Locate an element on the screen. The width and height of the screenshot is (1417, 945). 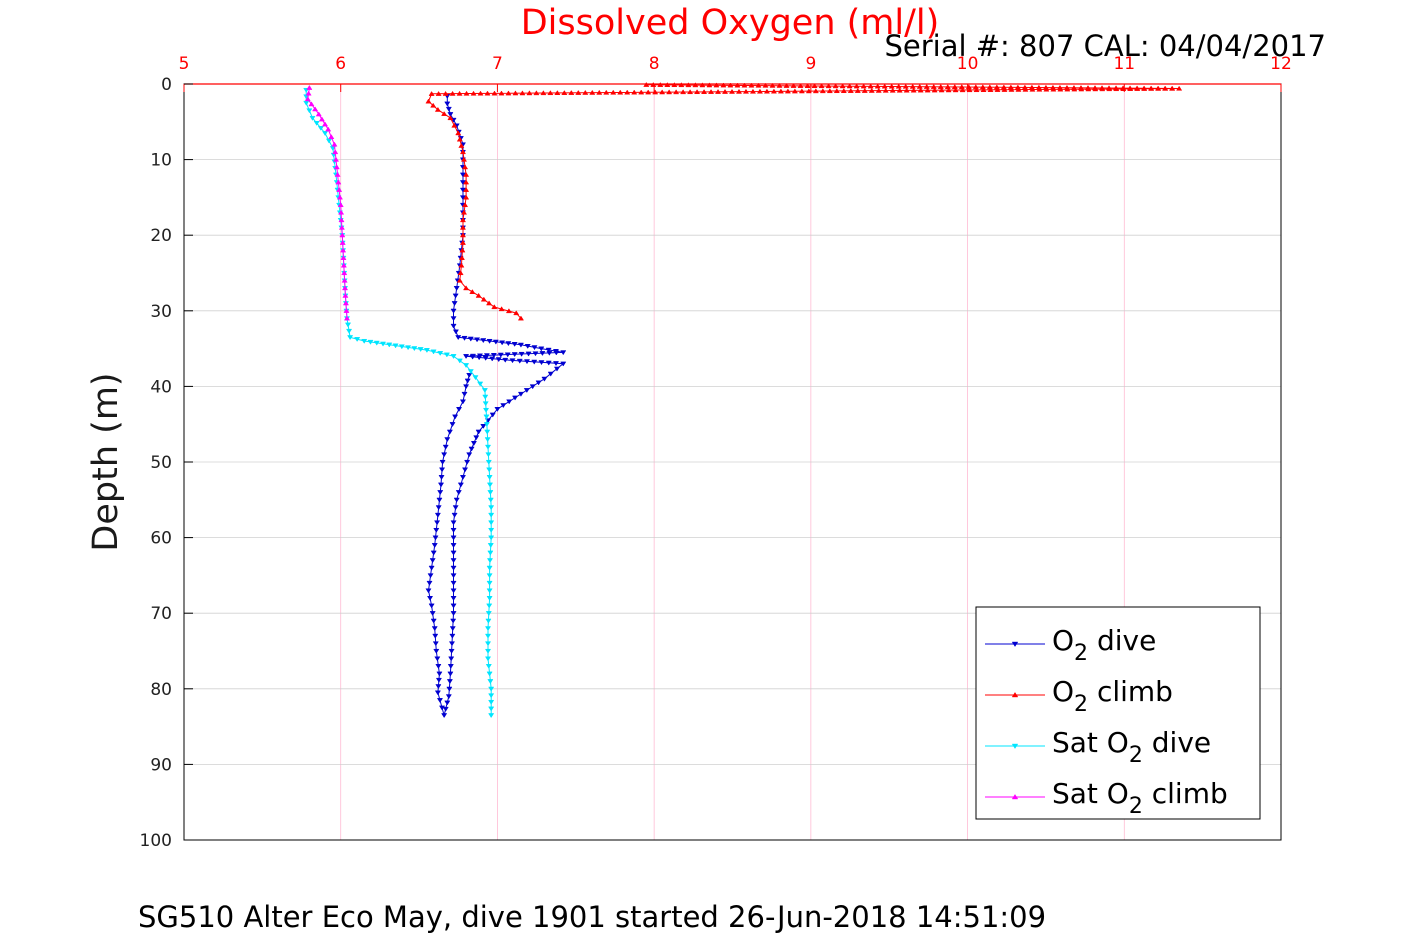
x-tick-label: 10 is located at coordinates (968, 64).